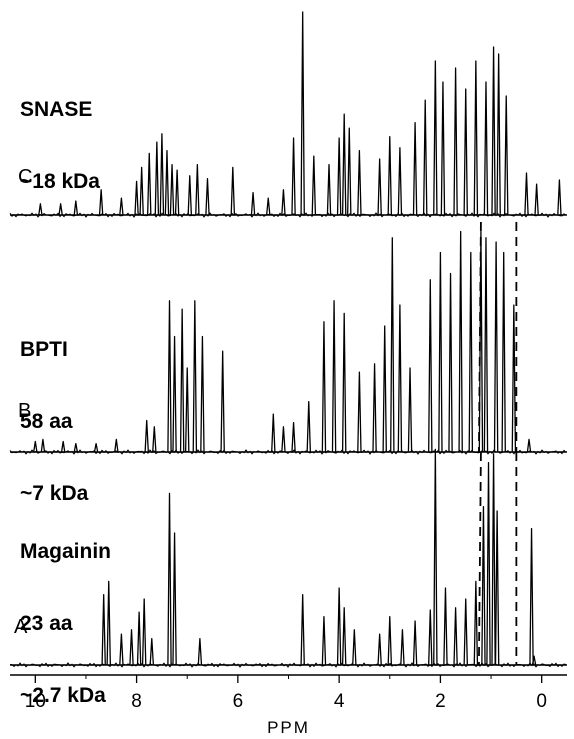 The height and width of the screenshot is (739, 574). Describe the element at coordinates (541, 701) in the screenshot. I see `x-tick-label-0: 0` at that location.